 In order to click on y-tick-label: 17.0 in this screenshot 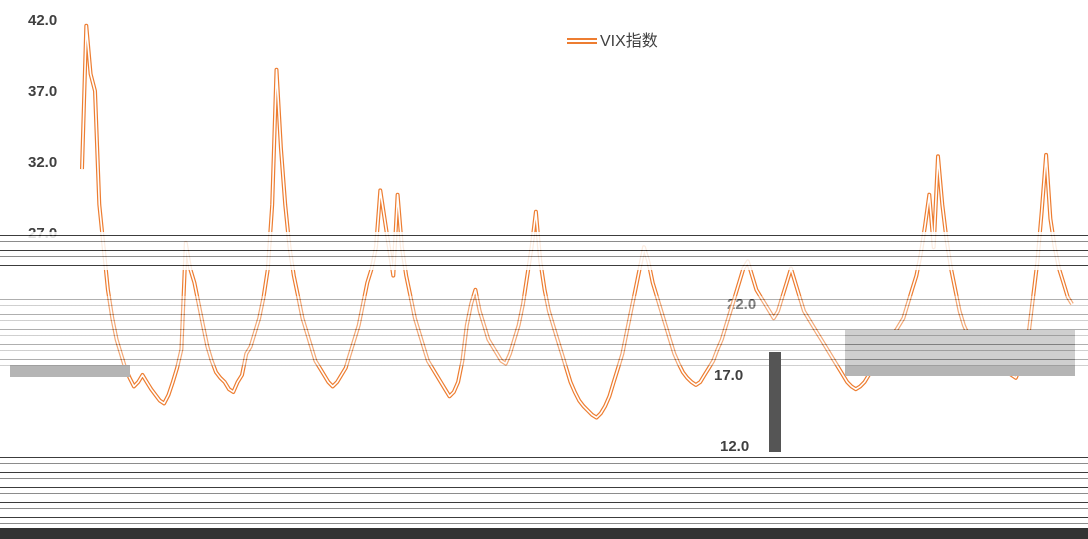, I will do `click(728, 375)`.